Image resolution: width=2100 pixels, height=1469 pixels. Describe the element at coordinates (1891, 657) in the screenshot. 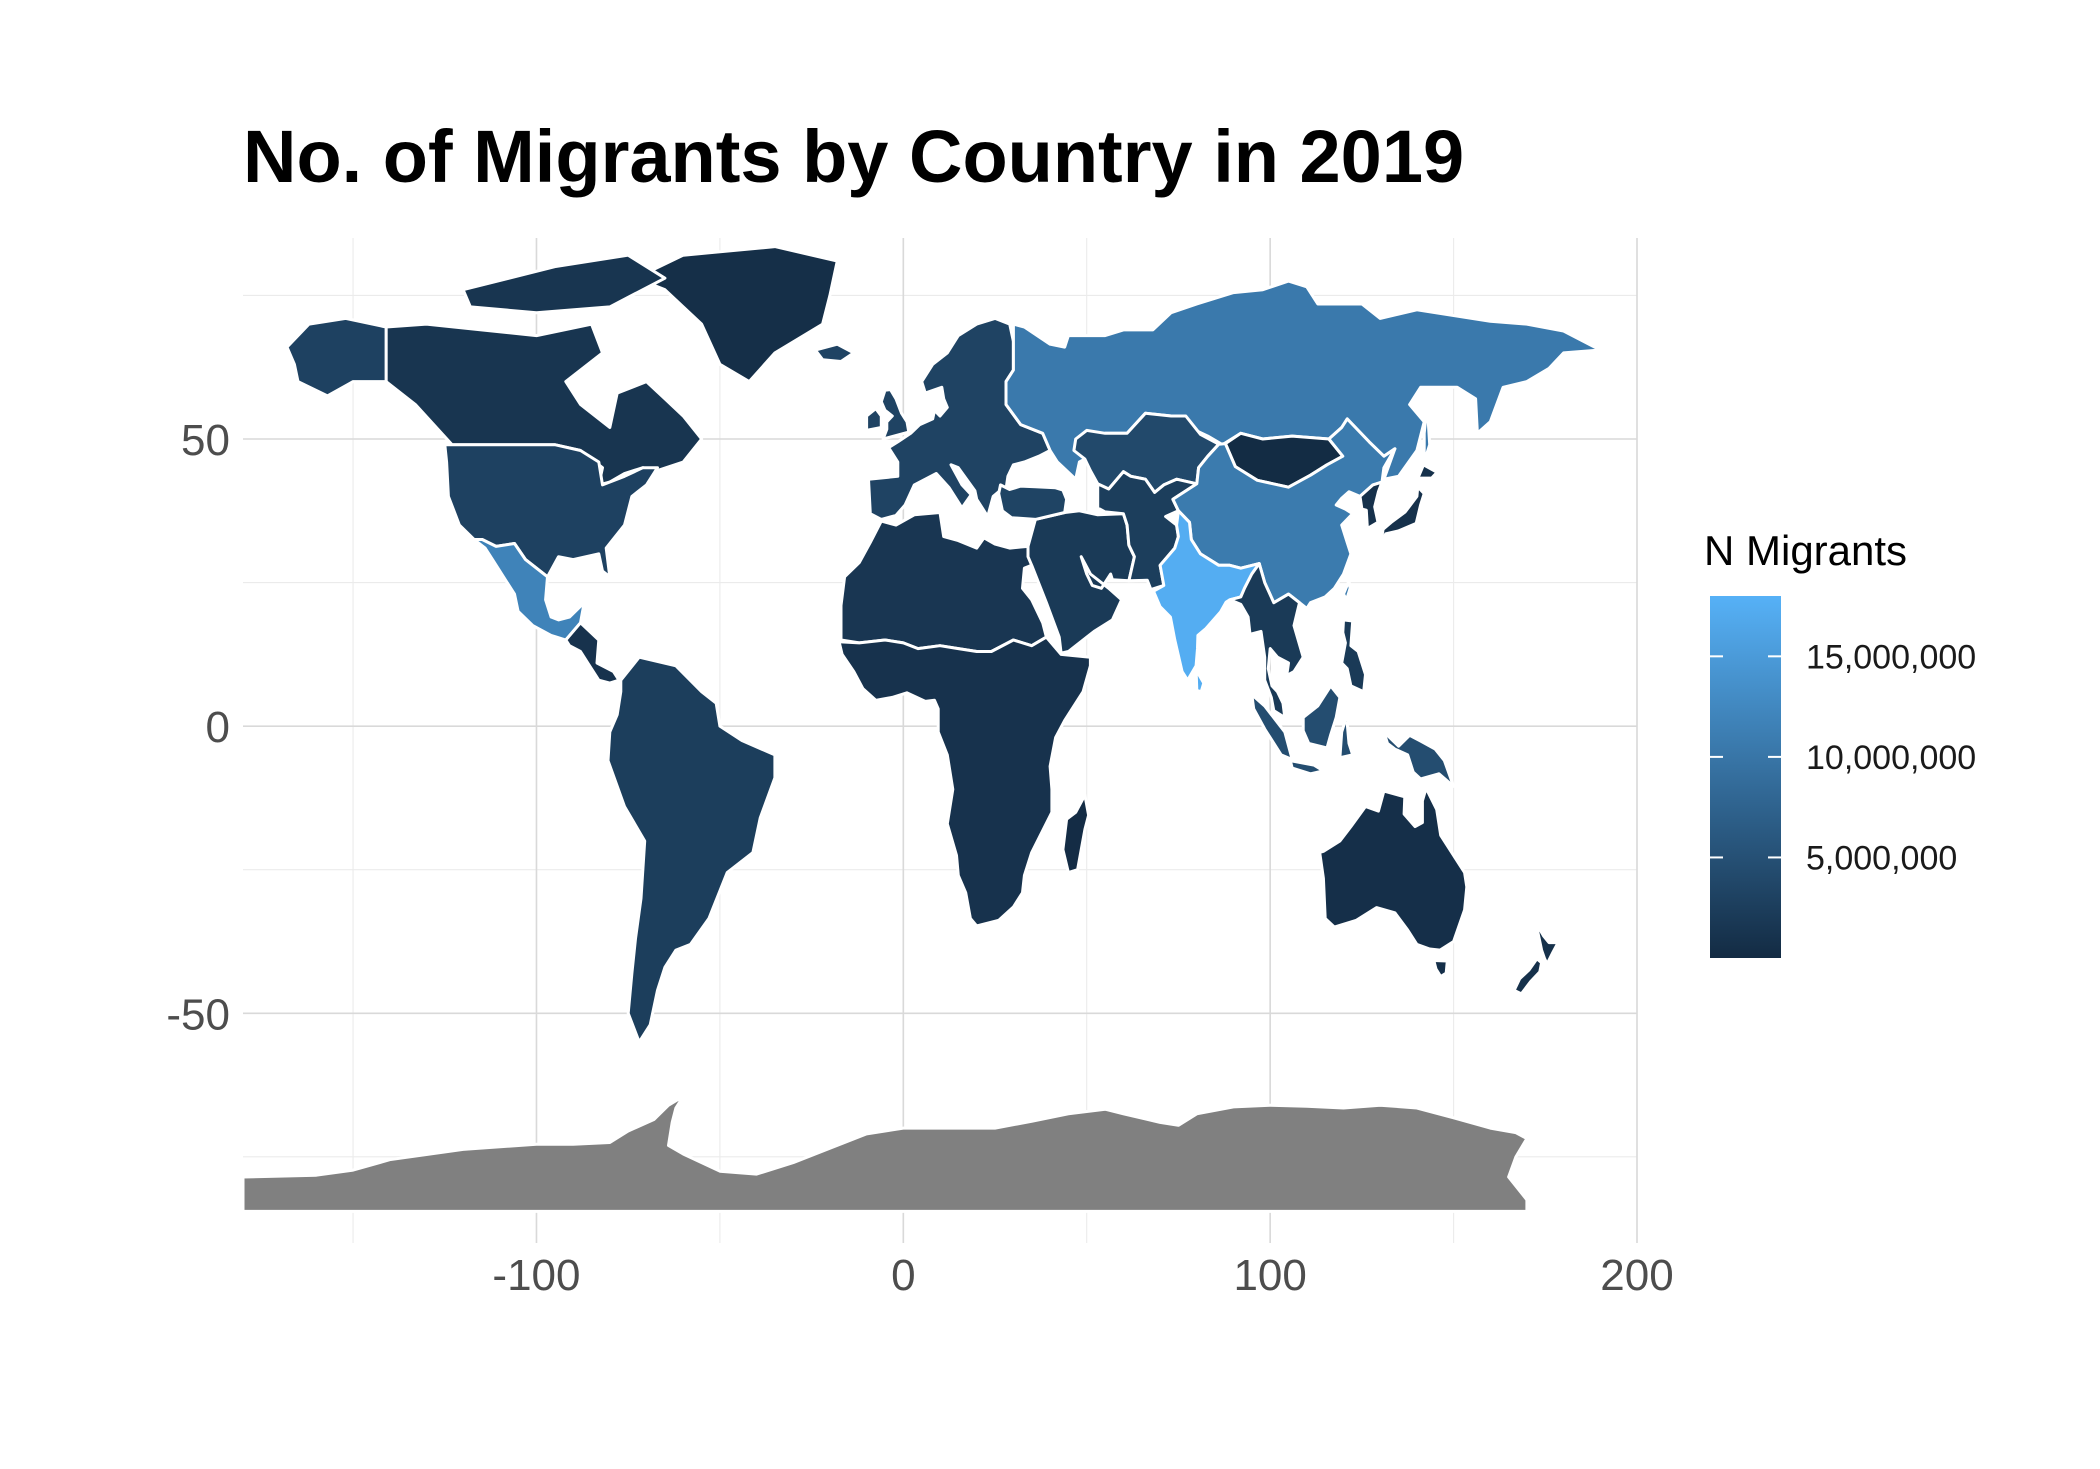

I see `legend-break-label: 15,000,000` at that location.